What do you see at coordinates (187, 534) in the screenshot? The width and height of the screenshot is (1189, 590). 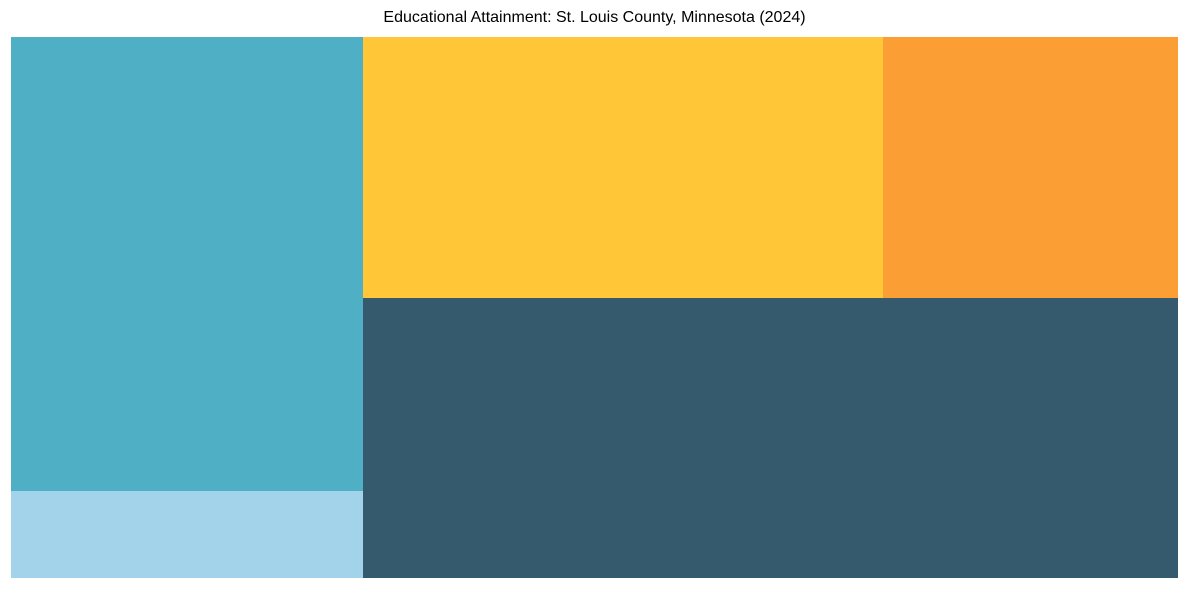 I see `treemap-light-blue-tile` at bounding box center [187, 534].